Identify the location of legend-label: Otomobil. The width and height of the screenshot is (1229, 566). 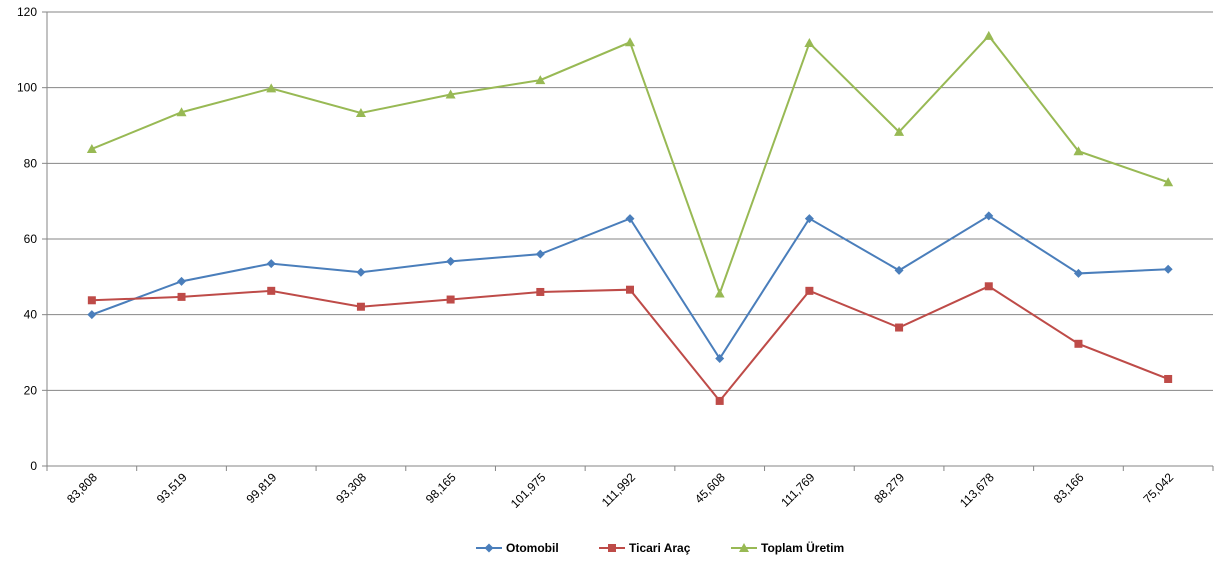
(532, 548).